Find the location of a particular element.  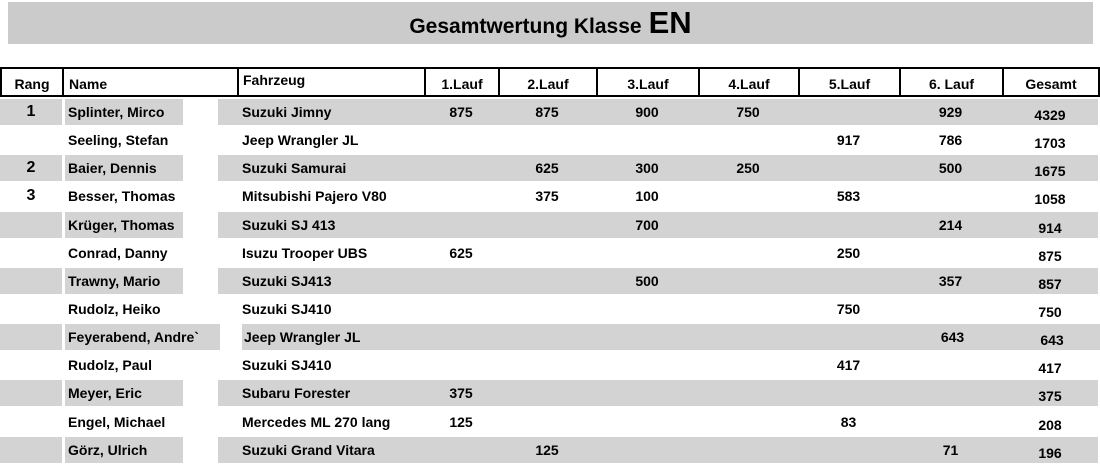

run6-cell: 214 is located at coordinates (950, 224).